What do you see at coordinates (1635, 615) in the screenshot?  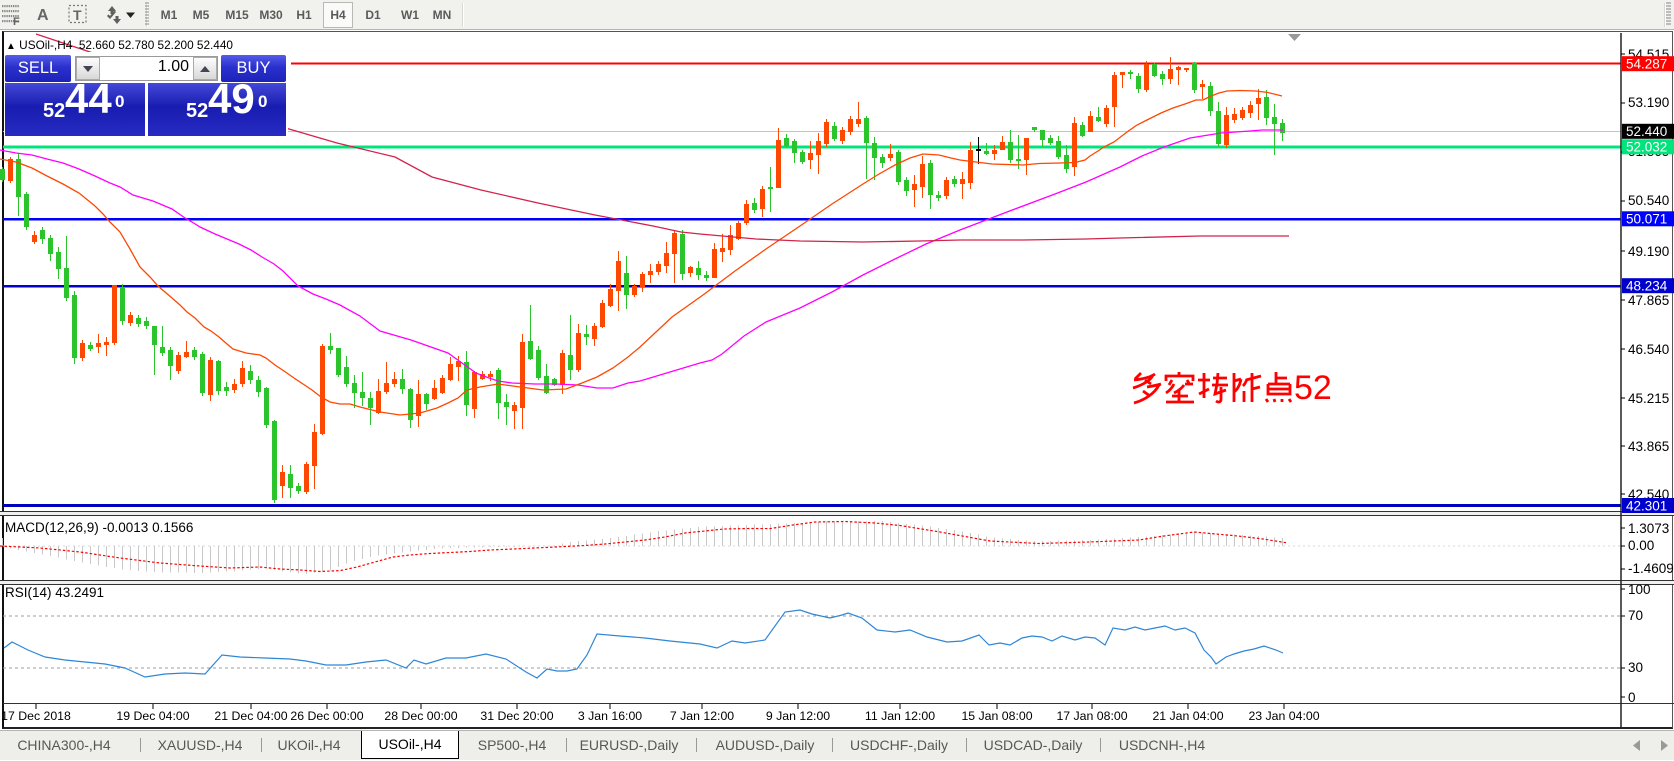 I see `svg-text: 70` at bounding box center [1635, 615].